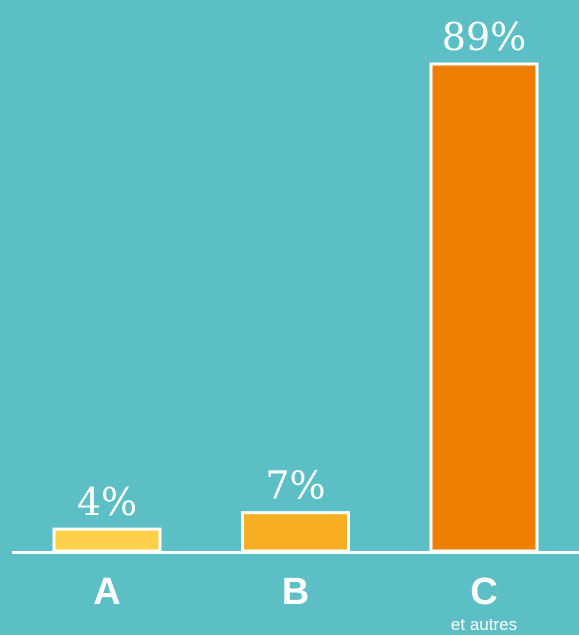 The height and width of the screenshot is (635, 579). Describe the element at coordinates (106, 592) in the screenshot. I see `category-label: A` at that location.